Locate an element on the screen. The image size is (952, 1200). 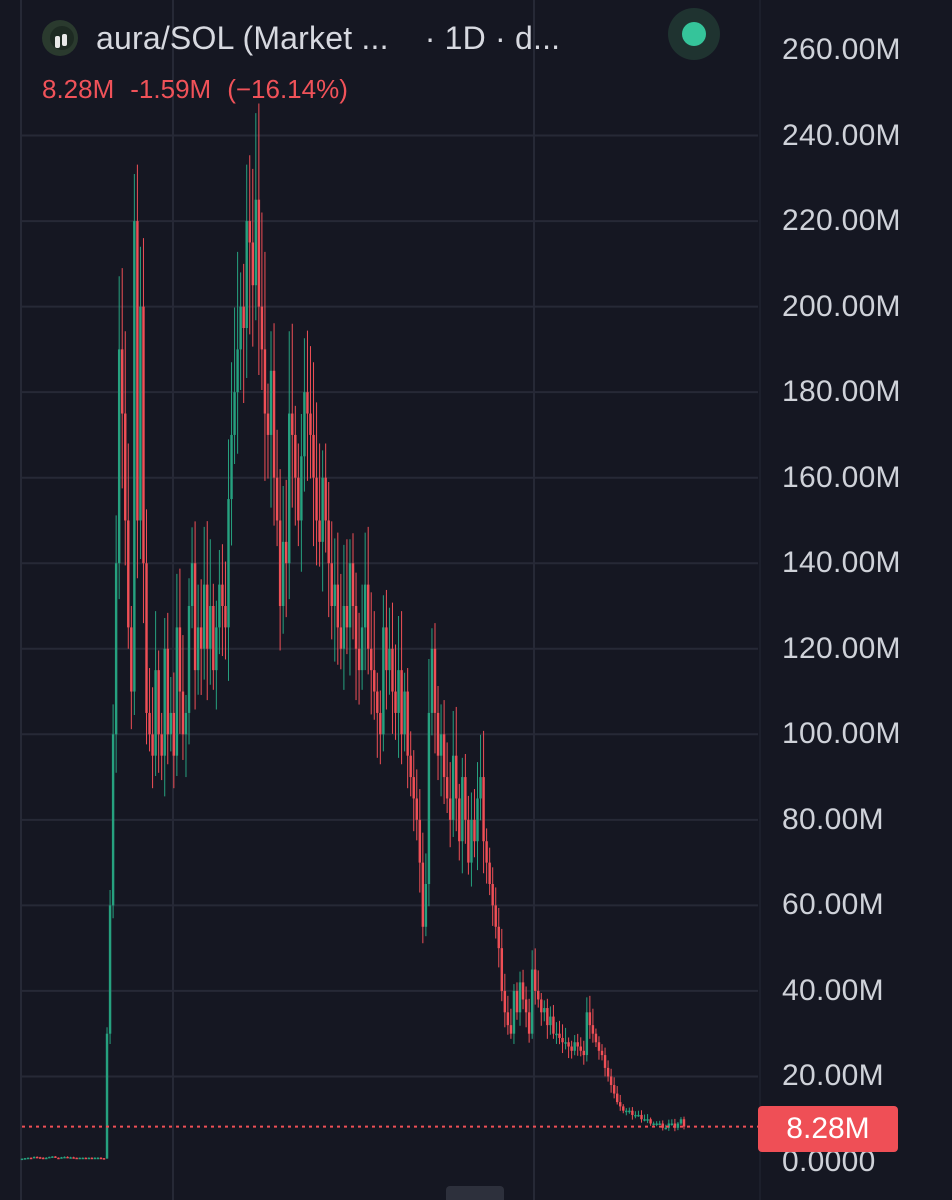
token-avatar-icon is located at coordinates (60, 38).